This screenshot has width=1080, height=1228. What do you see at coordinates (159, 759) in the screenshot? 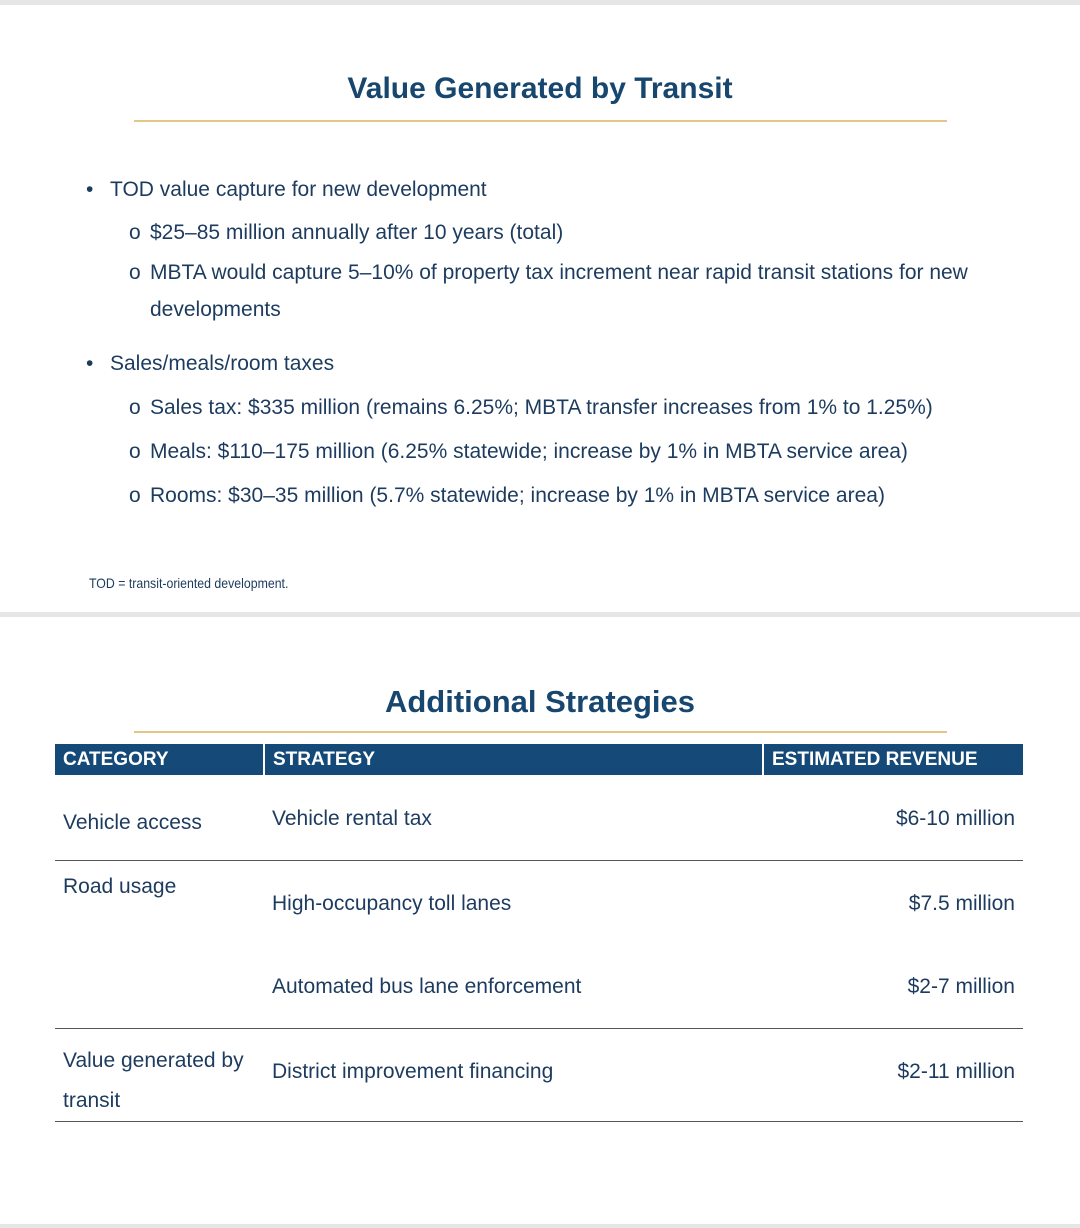
I see `header-category: CATEGORY` at bounding box center [159, 759].